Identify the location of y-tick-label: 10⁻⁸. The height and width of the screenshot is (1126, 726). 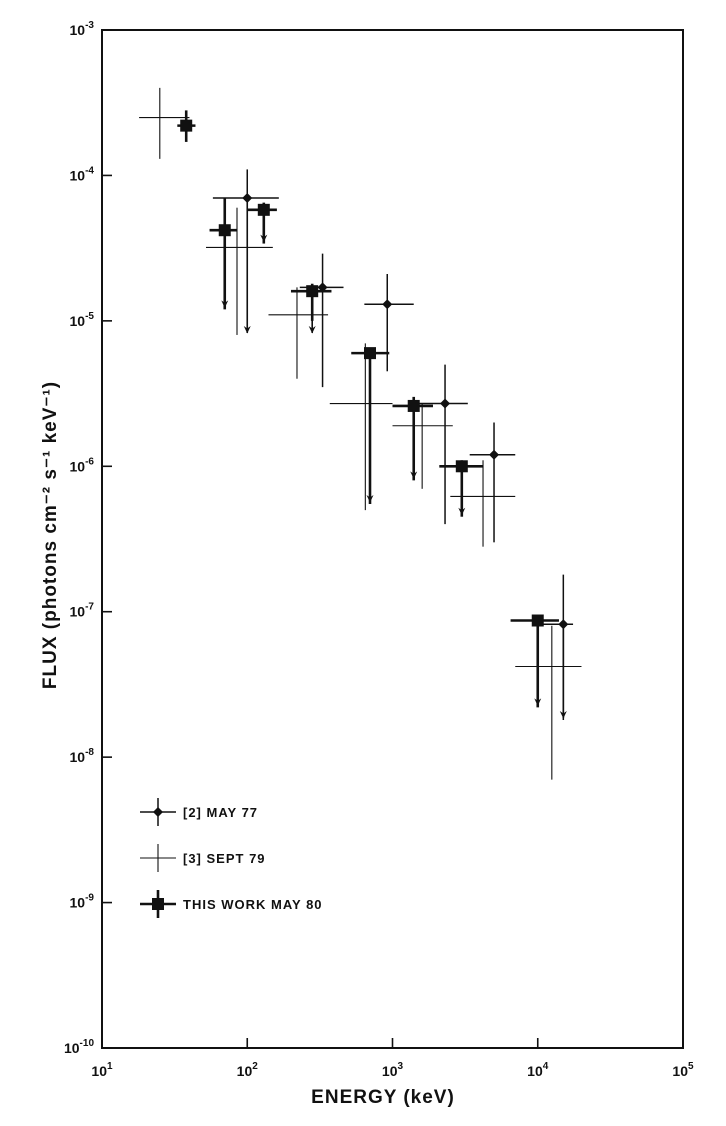
(82, 756).